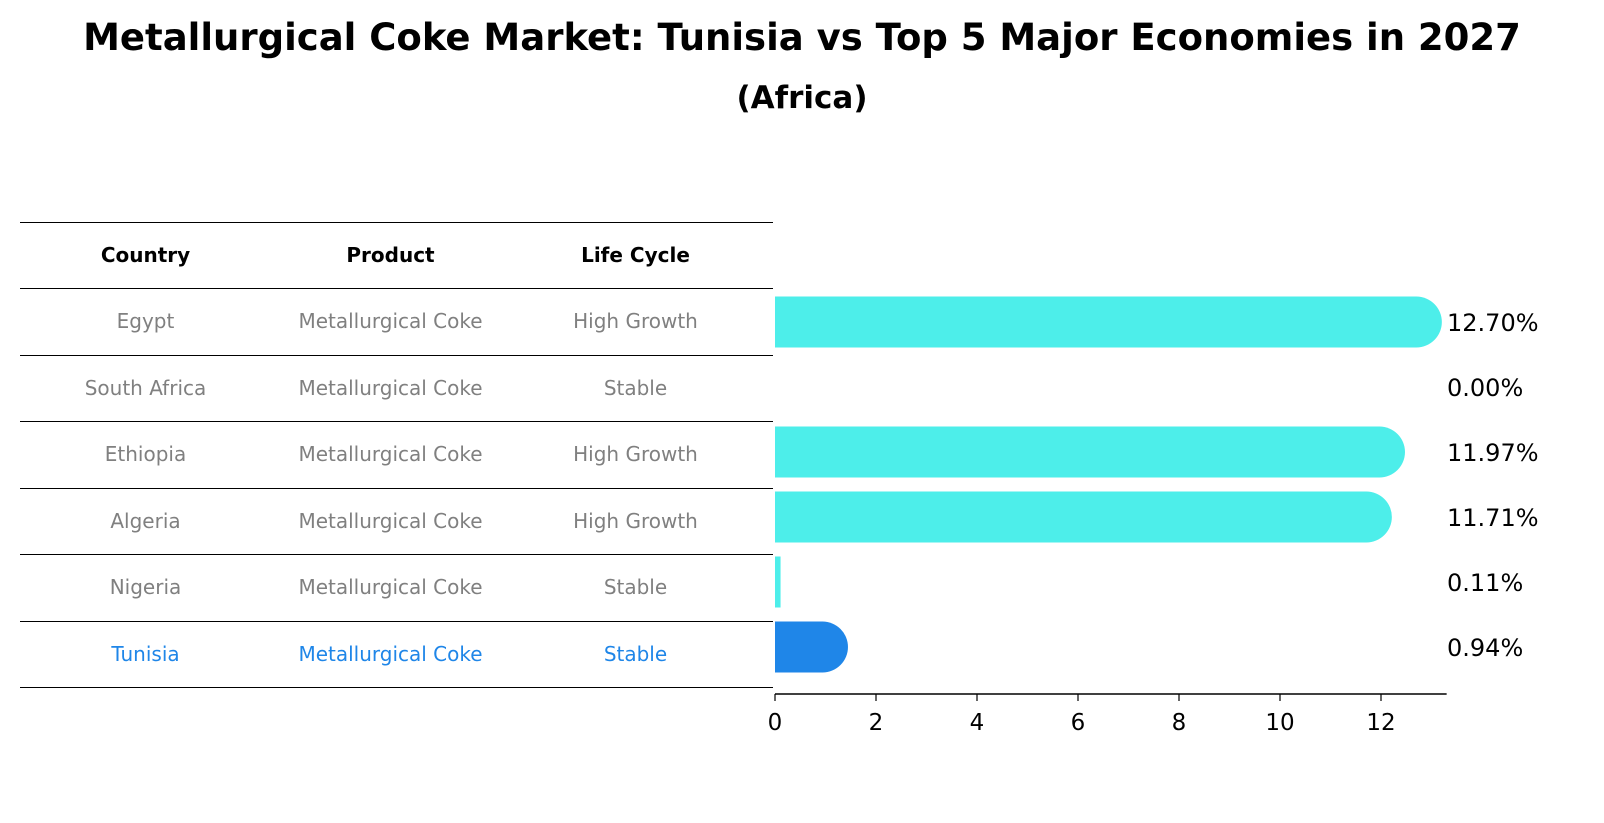 The width and height of the screenshot is (1604, 823). Describe the element at coordinates (145, 321) in the screenshot. I see `table-cell-country: Egypt` at that location.